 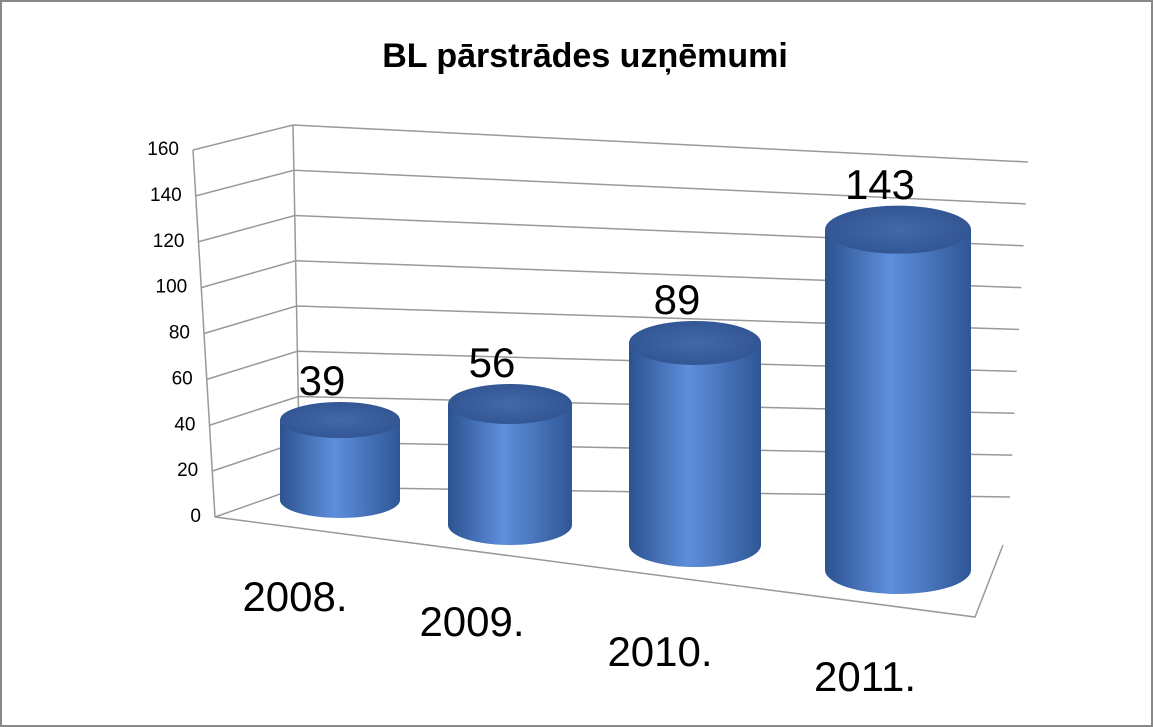 What do you see at coordinates (187, 470) in the screenshot?
I see `y-tick-label: 20` at bounding box center [187, 470].